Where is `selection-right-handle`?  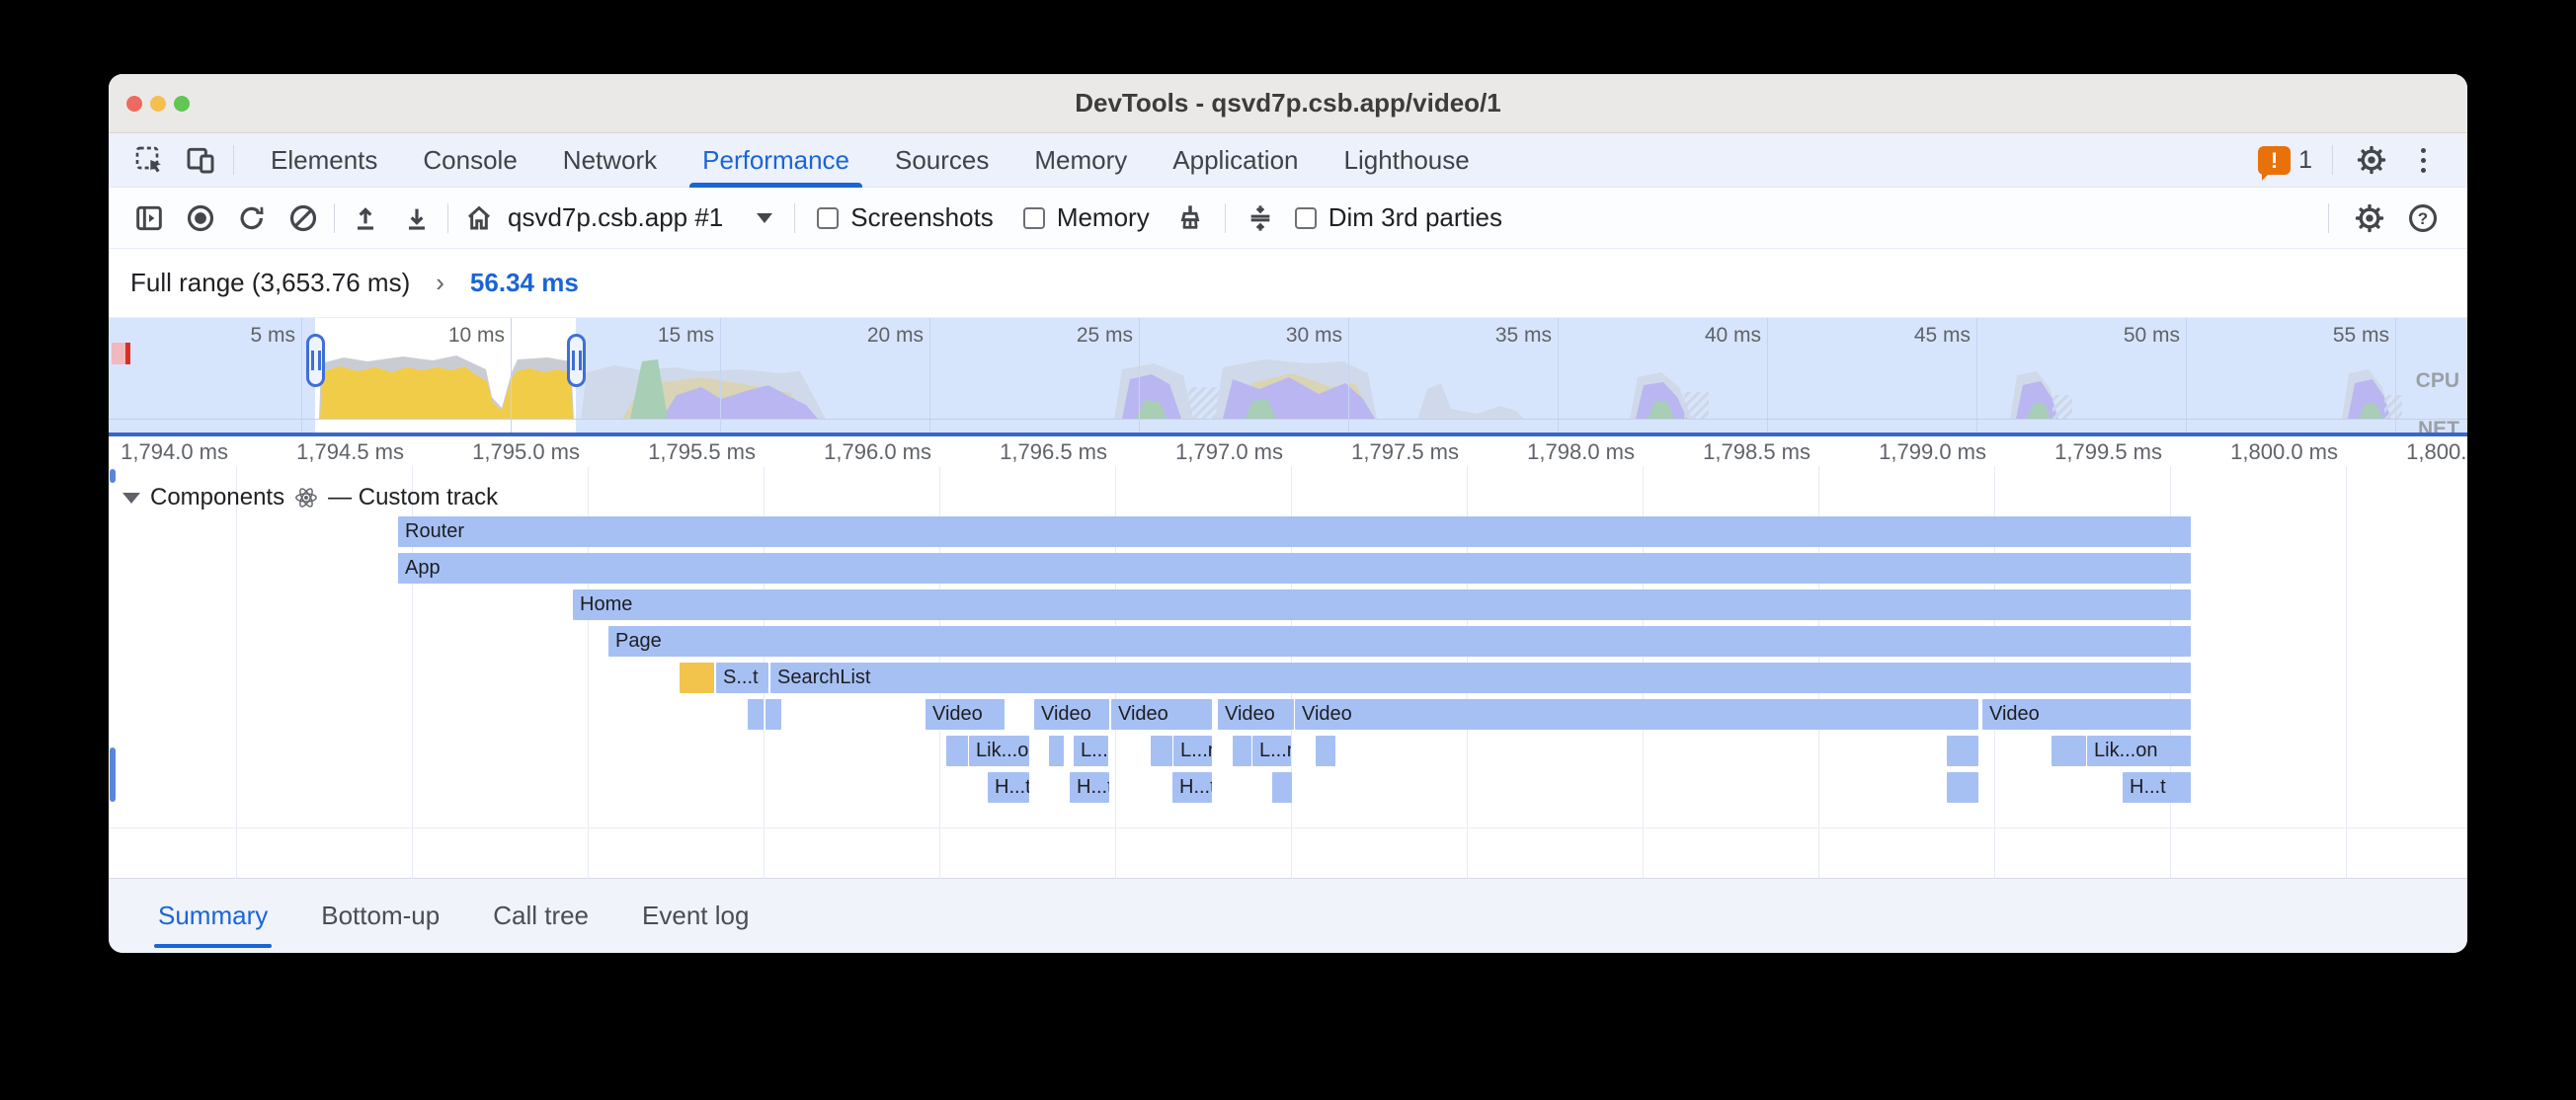
selection-right-handle is located at coordinates (576, 360).